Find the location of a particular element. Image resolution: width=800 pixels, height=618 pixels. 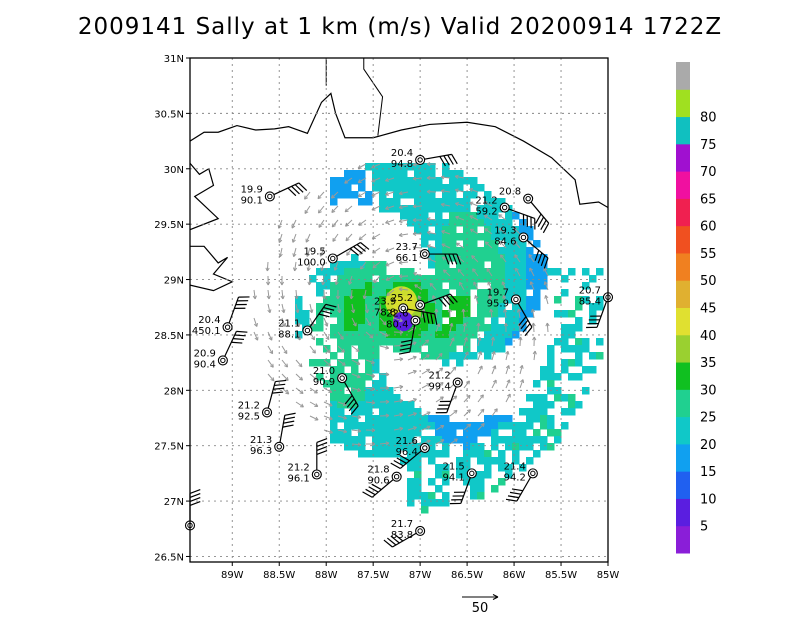

colorbar-label: 35 is located at coordinates (708, 363).